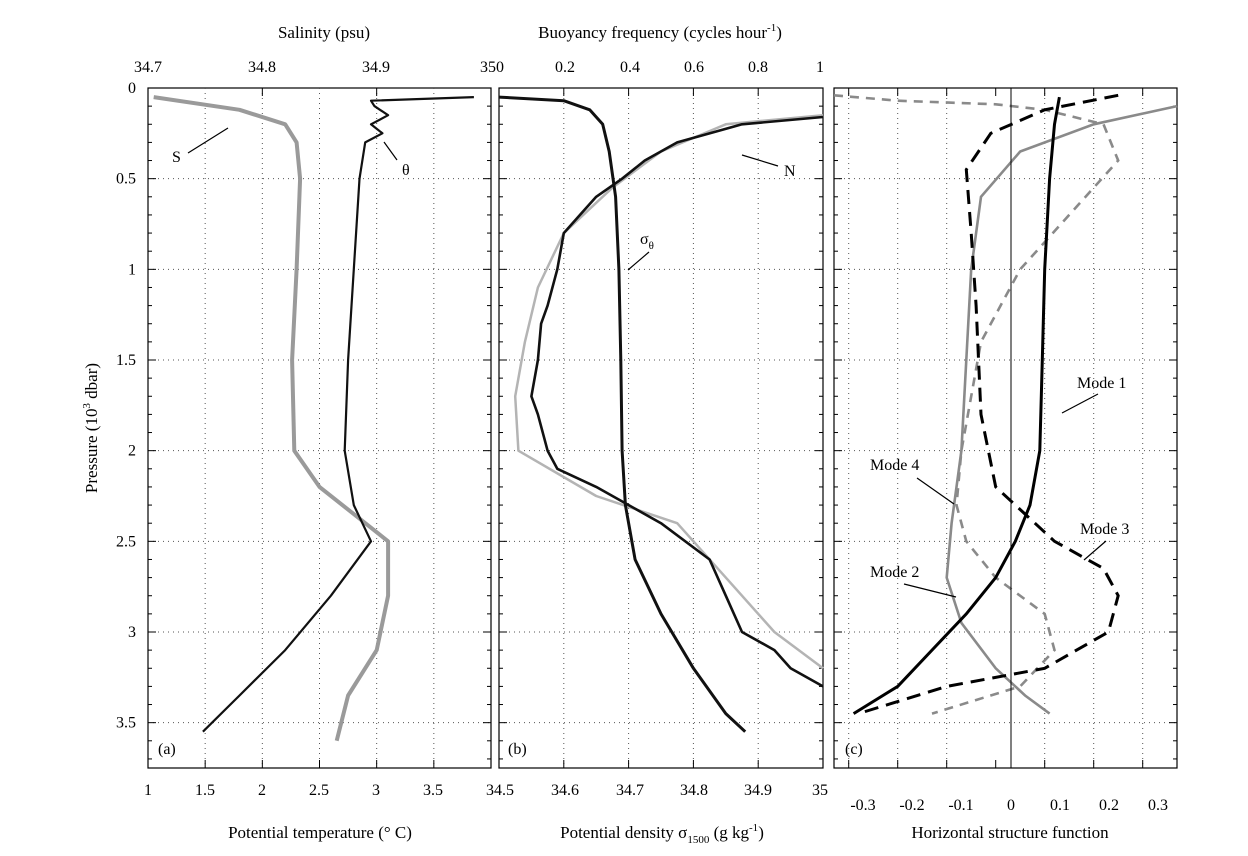 The height and width of the screenshot is (856, 1248). What do you see at coordinates (324, 32) in the screenshot?
I see `panel-a-top-axis-label: Salinity (psu)` at bounding box center [324, 32].